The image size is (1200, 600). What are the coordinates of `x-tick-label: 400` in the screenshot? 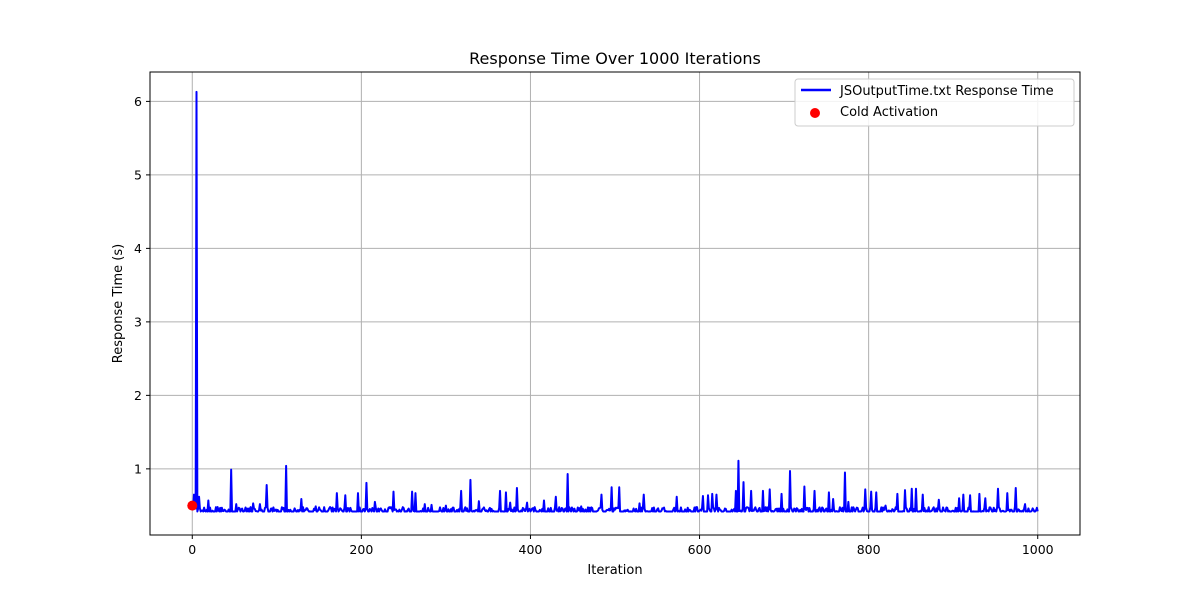 It's located at (531, 549).